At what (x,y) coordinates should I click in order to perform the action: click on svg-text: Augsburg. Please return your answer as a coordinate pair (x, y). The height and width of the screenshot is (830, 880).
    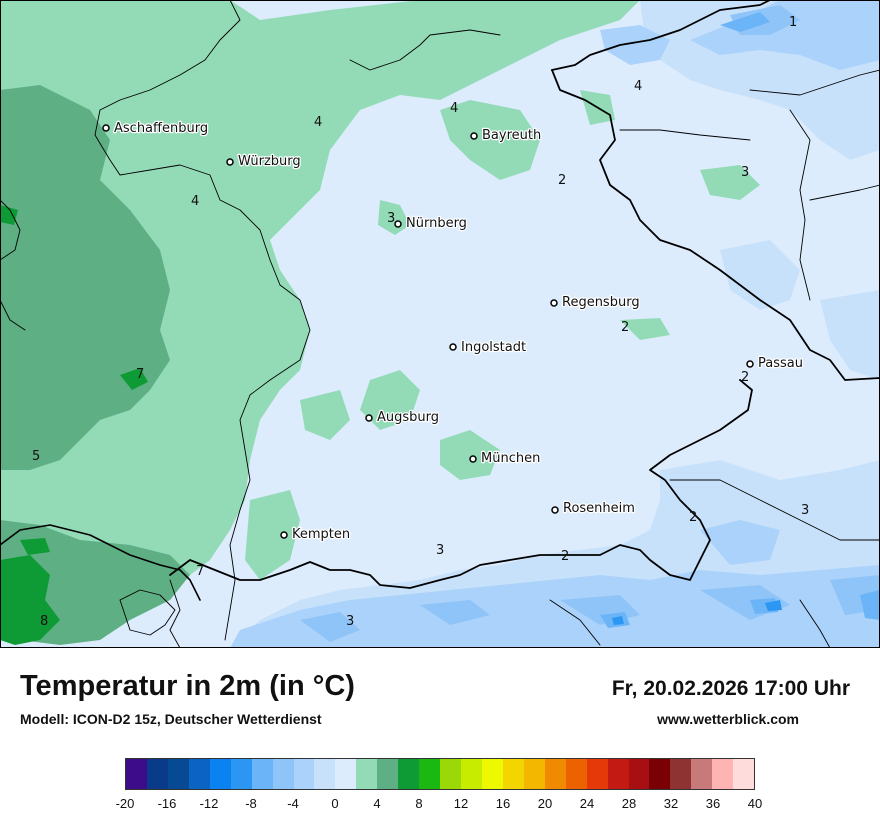
    Looking at the image, I should click on (408, 417).